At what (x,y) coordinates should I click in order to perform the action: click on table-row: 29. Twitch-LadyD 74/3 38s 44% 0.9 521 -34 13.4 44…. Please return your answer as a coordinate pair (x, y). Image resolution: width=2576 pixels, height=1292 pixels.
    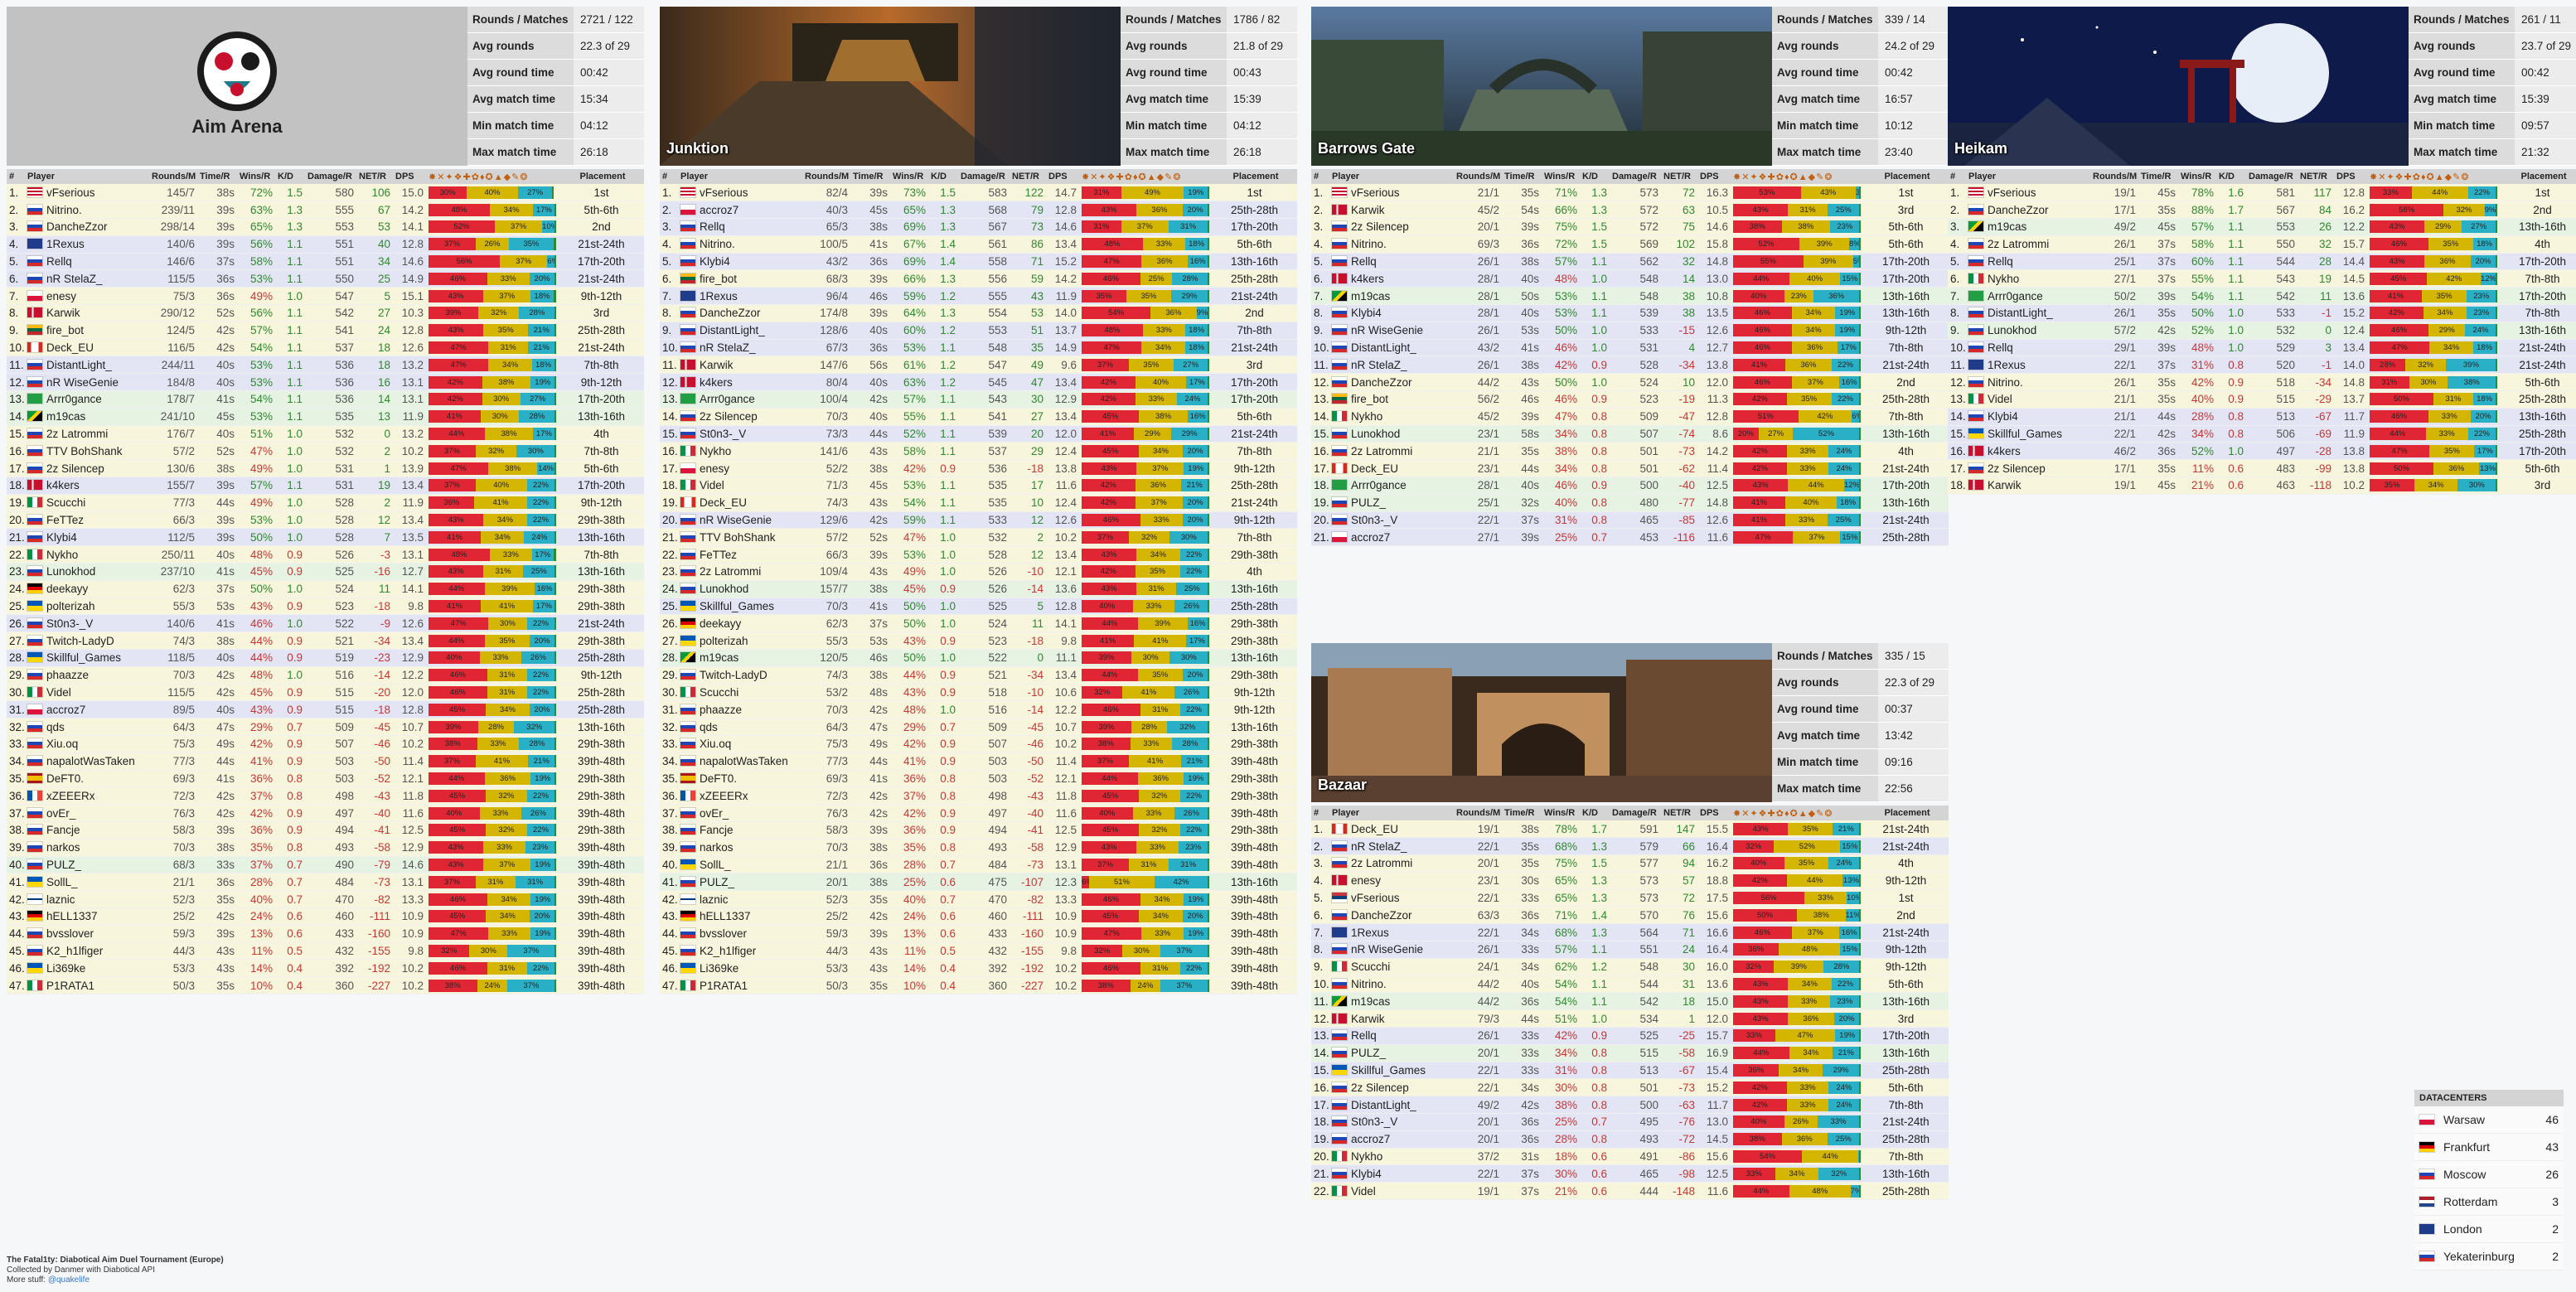
    Looking at the image, I should click on (978, 675).